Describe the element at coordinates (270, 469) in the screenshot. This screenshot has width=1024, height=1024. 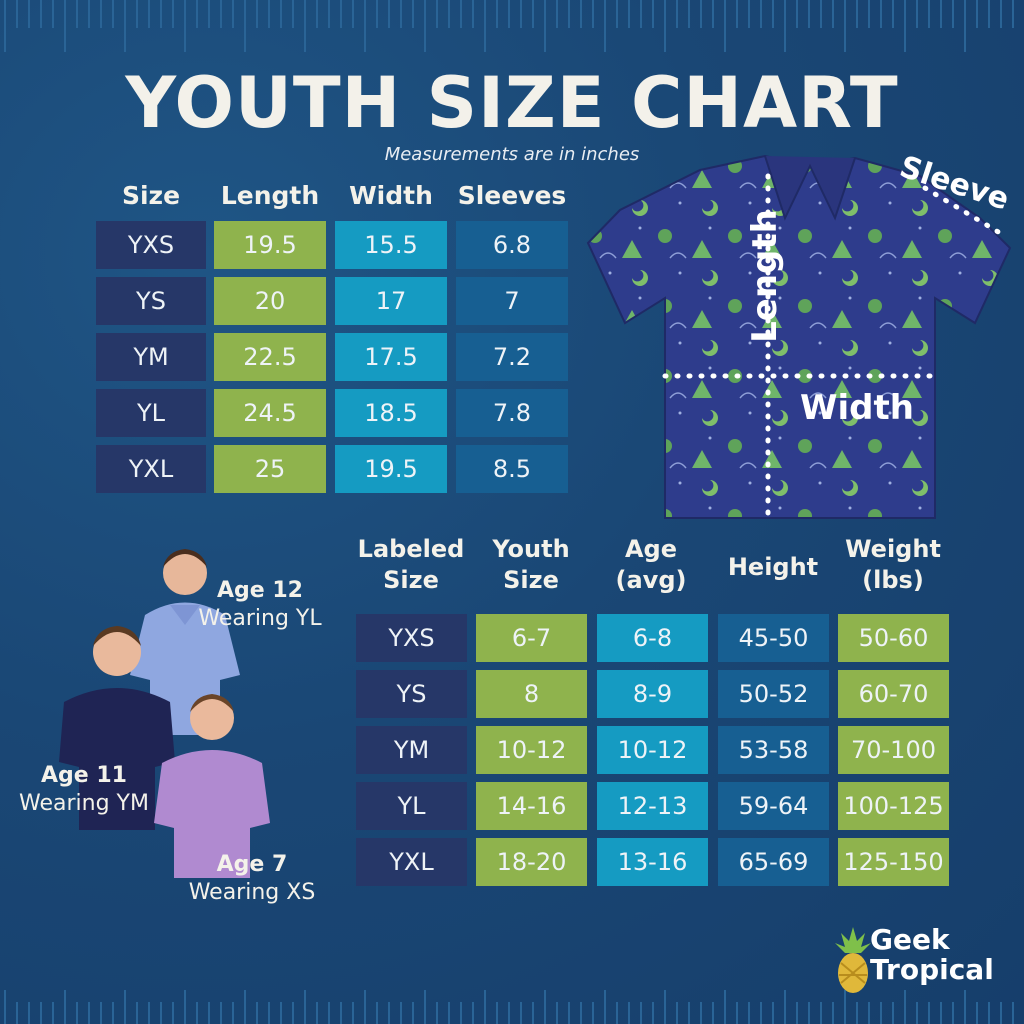
I see `t1-cell-length: 25` at that location.